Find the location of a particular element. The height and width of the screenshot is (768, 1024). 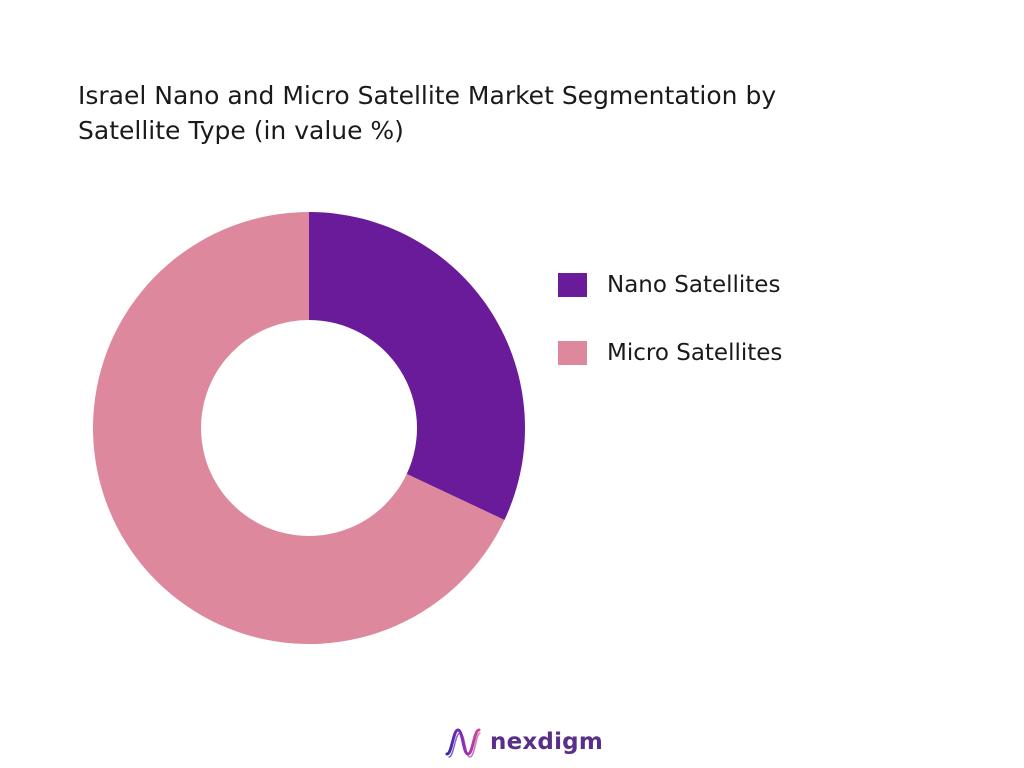

legend-item-nano: Nano Satellites is located at coordinates (670, 285).